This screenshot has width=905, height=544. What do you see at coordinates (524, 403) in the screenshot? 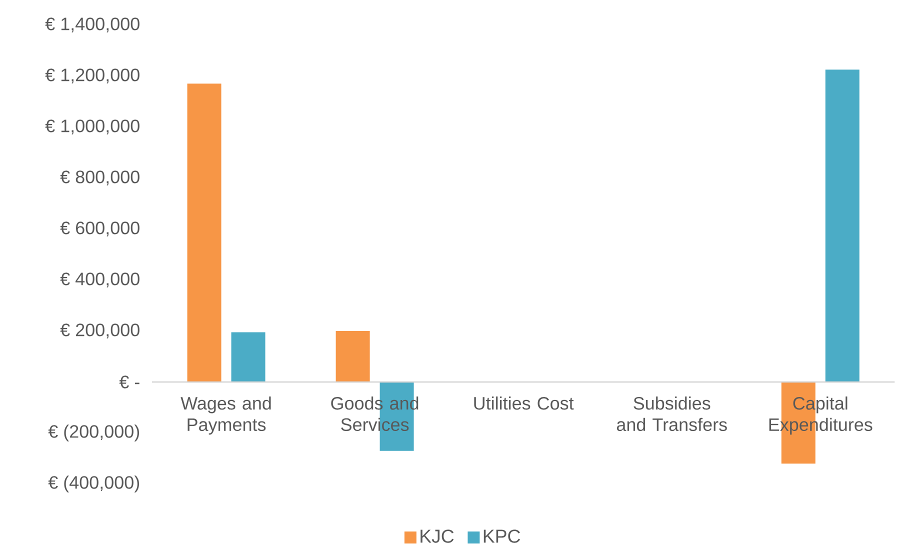
I see `x-tick-label: Utilities Cost` at bounding box center [524, 403].